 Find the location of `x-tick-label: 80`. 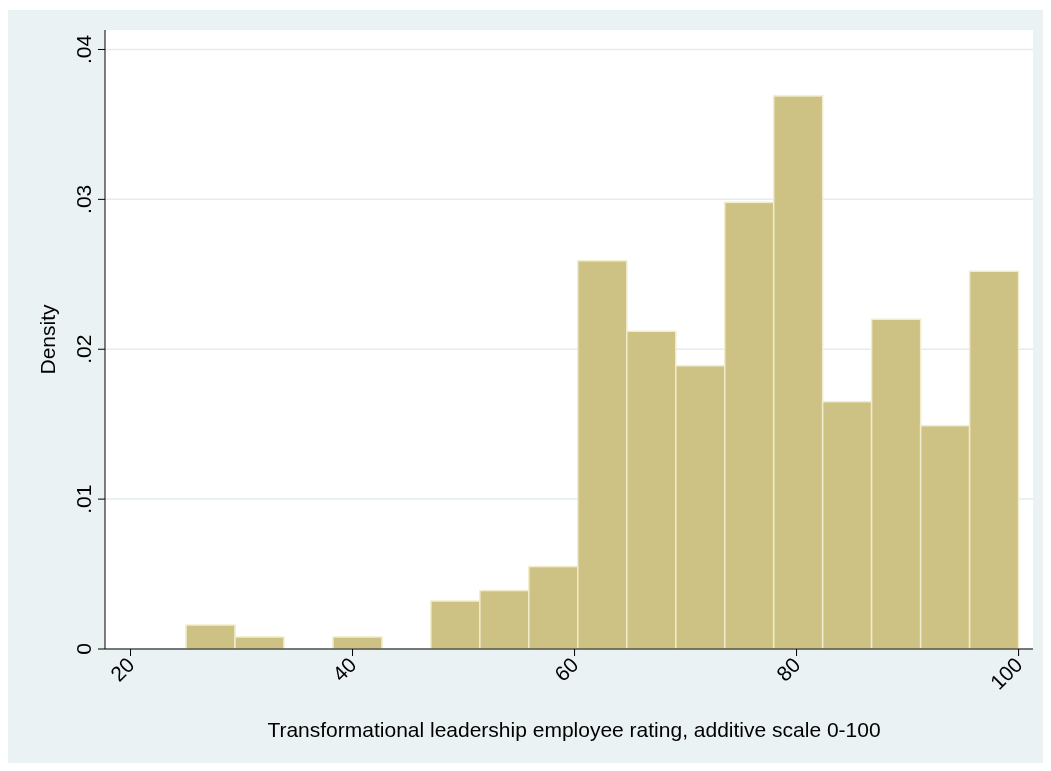

x-tick-label: 80 is located at coordinates (788, 669).